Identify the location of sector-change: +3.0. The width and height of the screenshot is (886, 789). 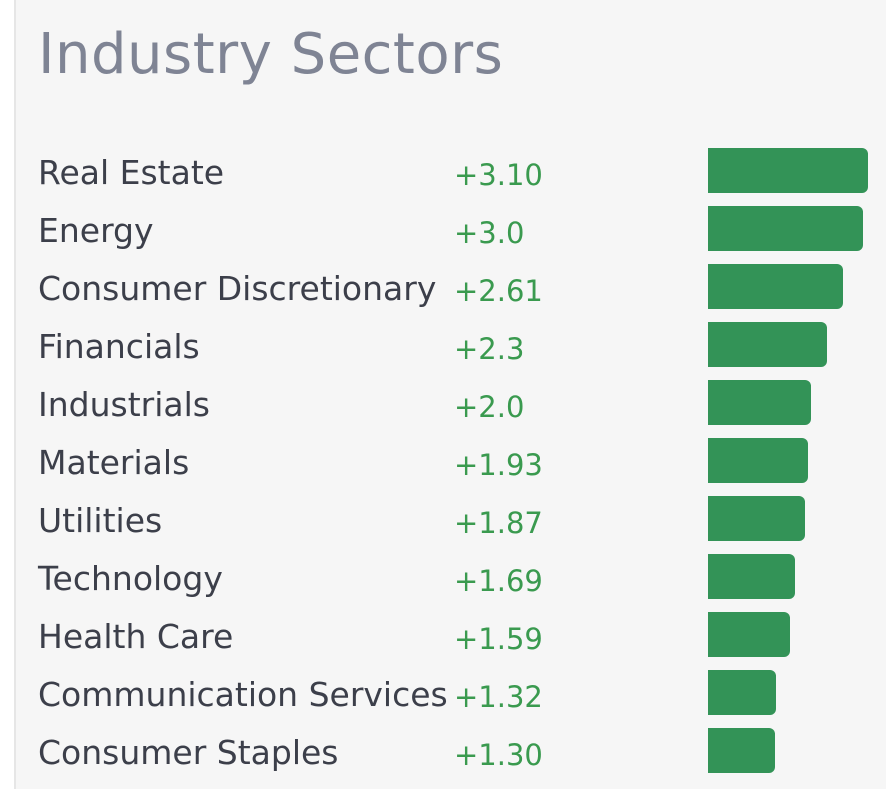
(489, 233).